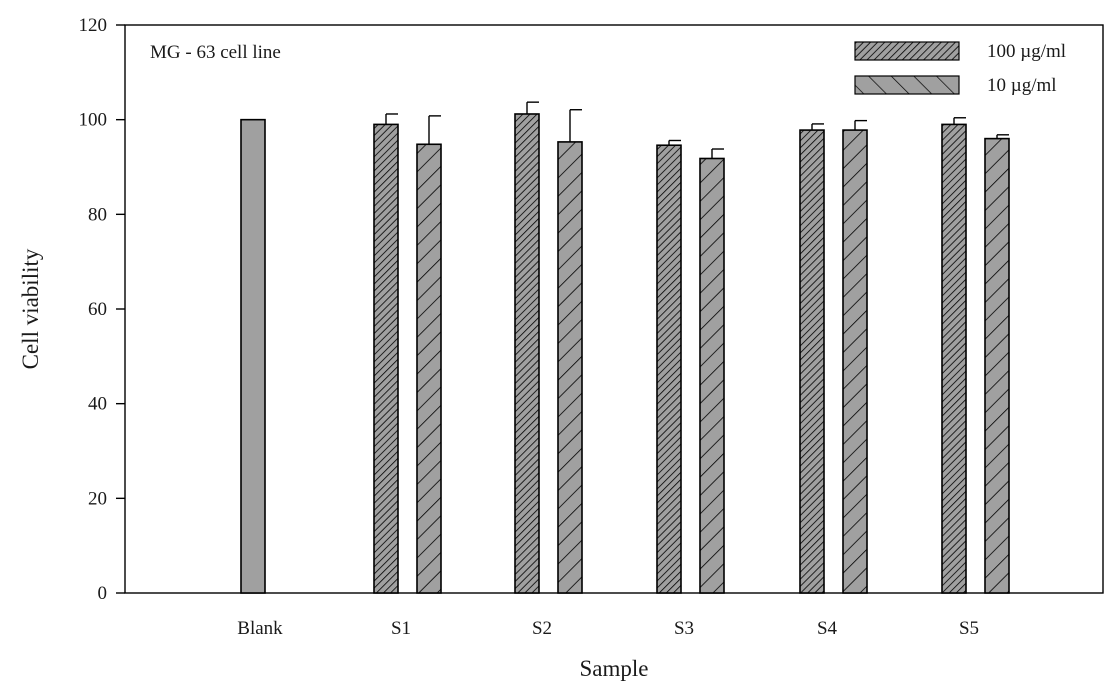  What do you see at coordinates (93, 25) in the screenshot?
I see `y-tick-label: 120` at bounding box center [93, 25].